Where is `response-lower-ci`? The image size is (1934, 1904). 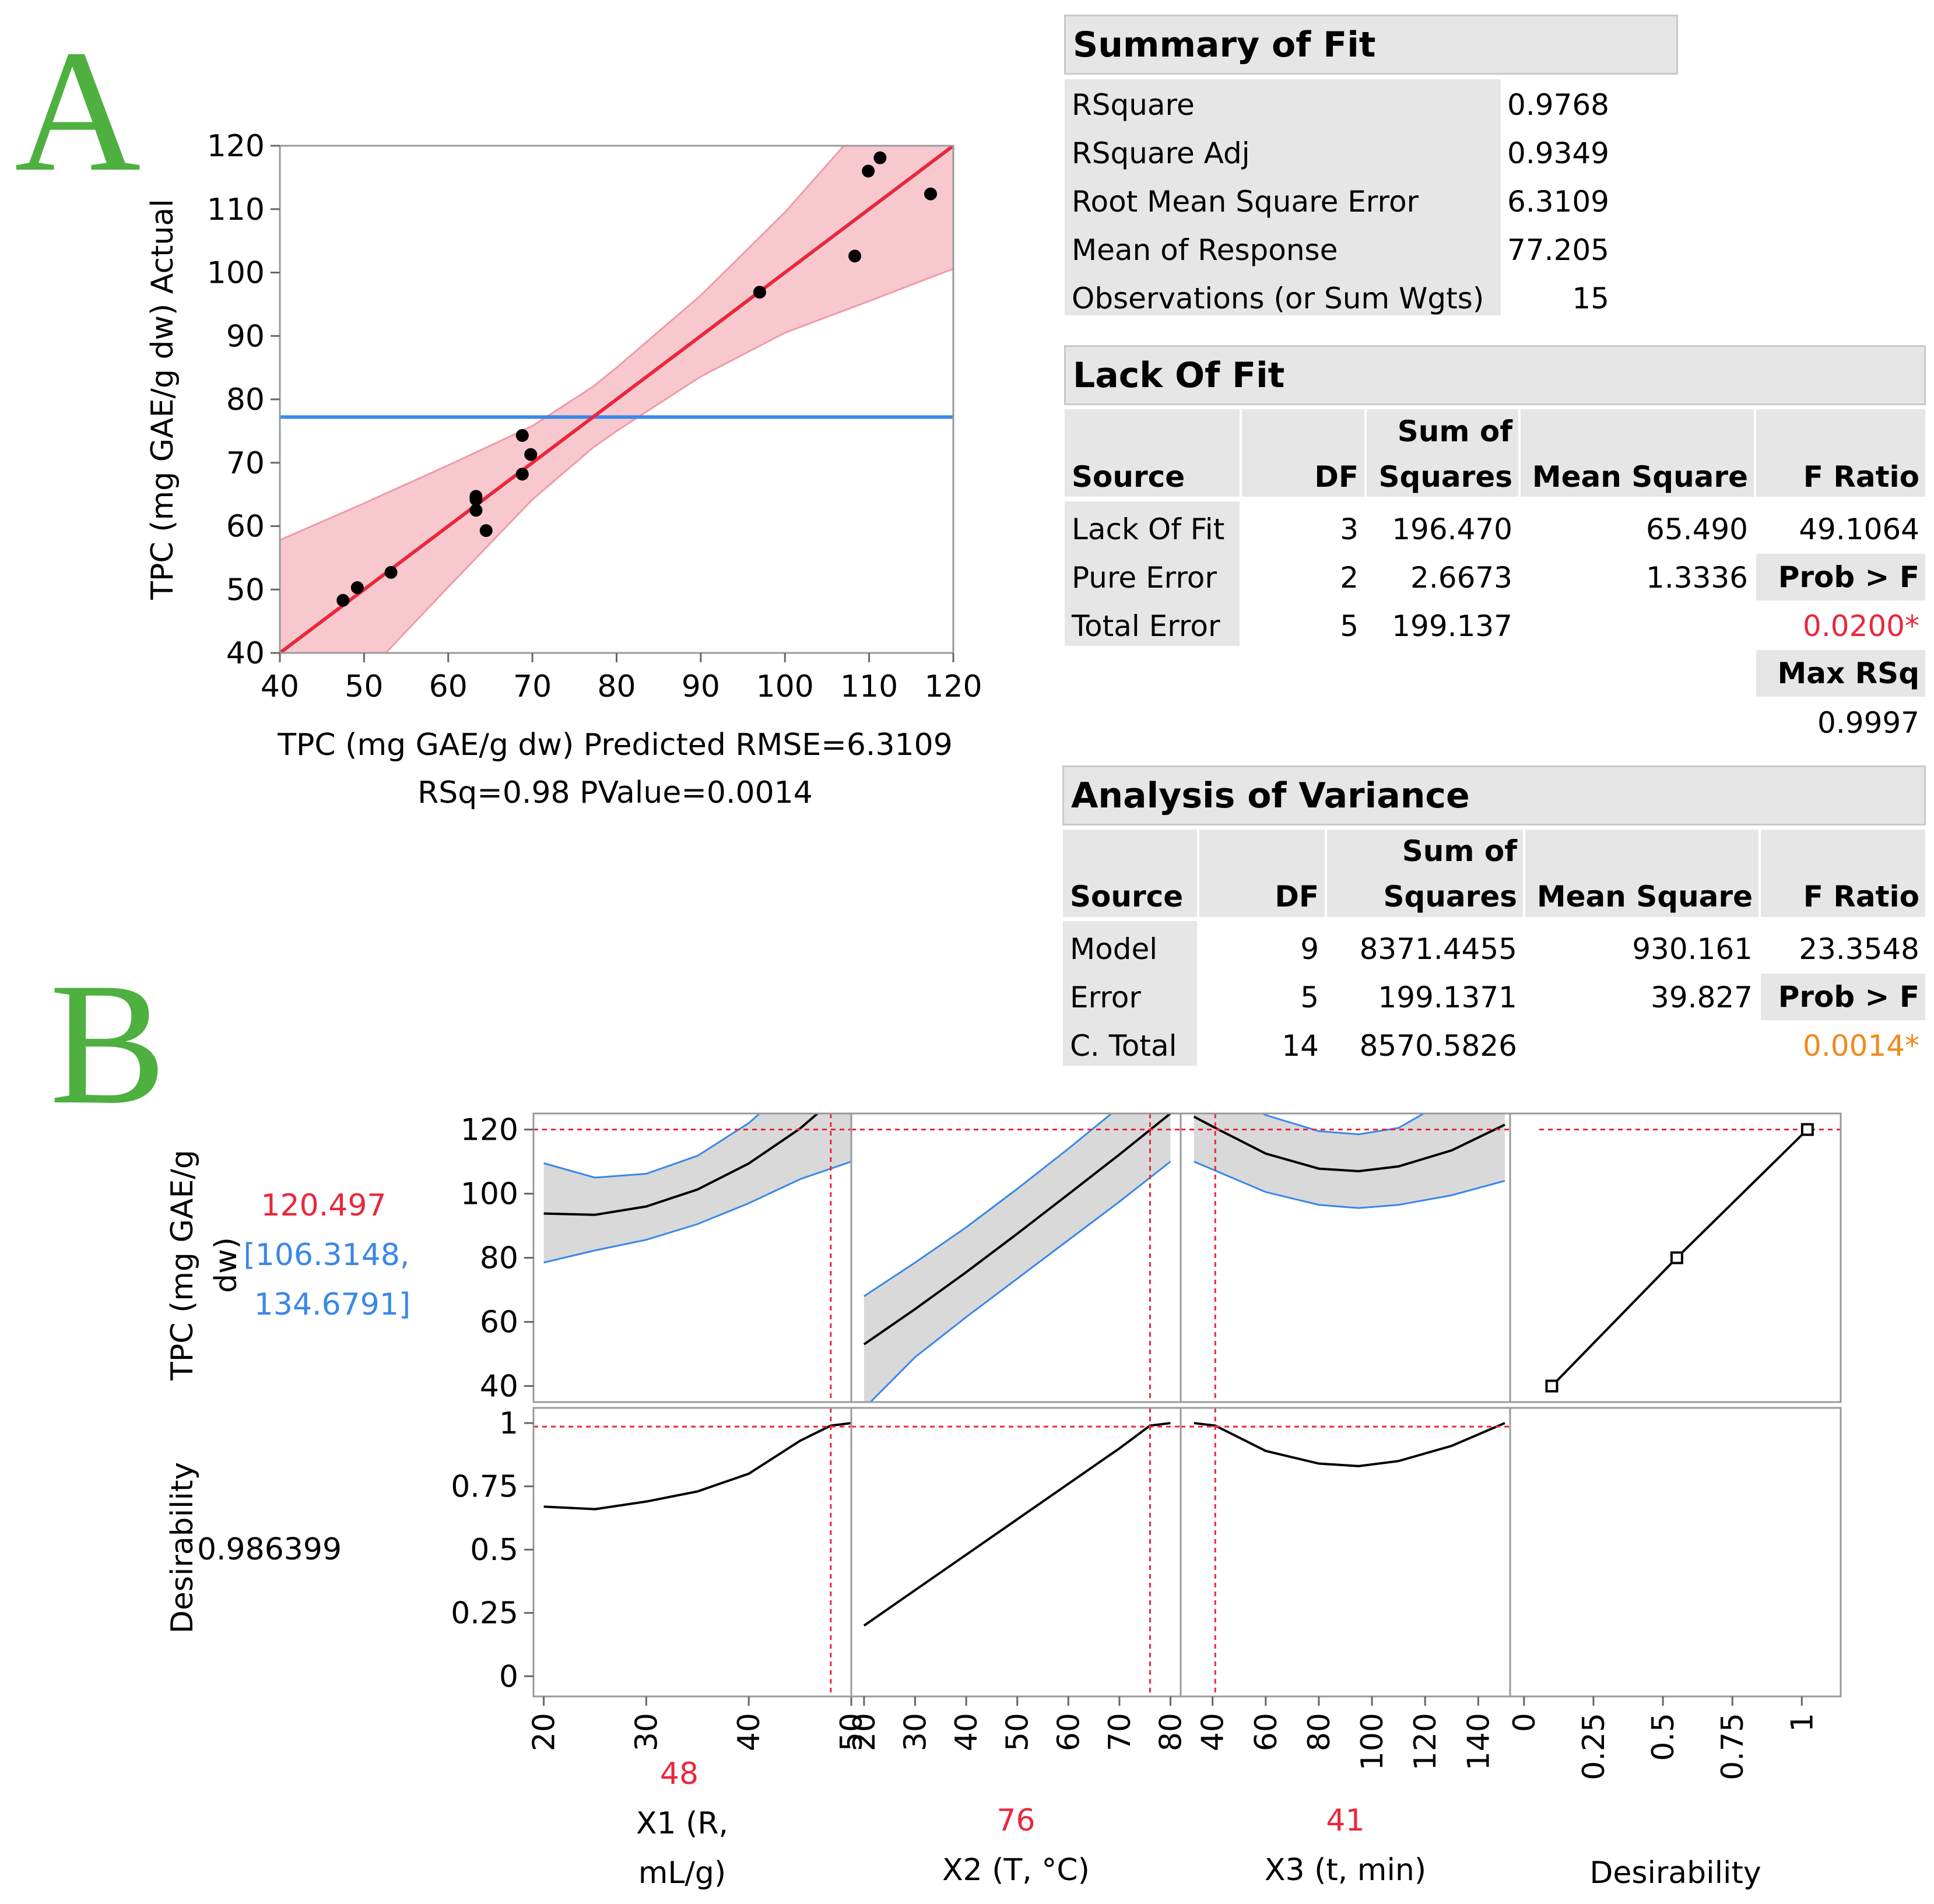
response-lower-ci is located at coordinates (1020, 1281).